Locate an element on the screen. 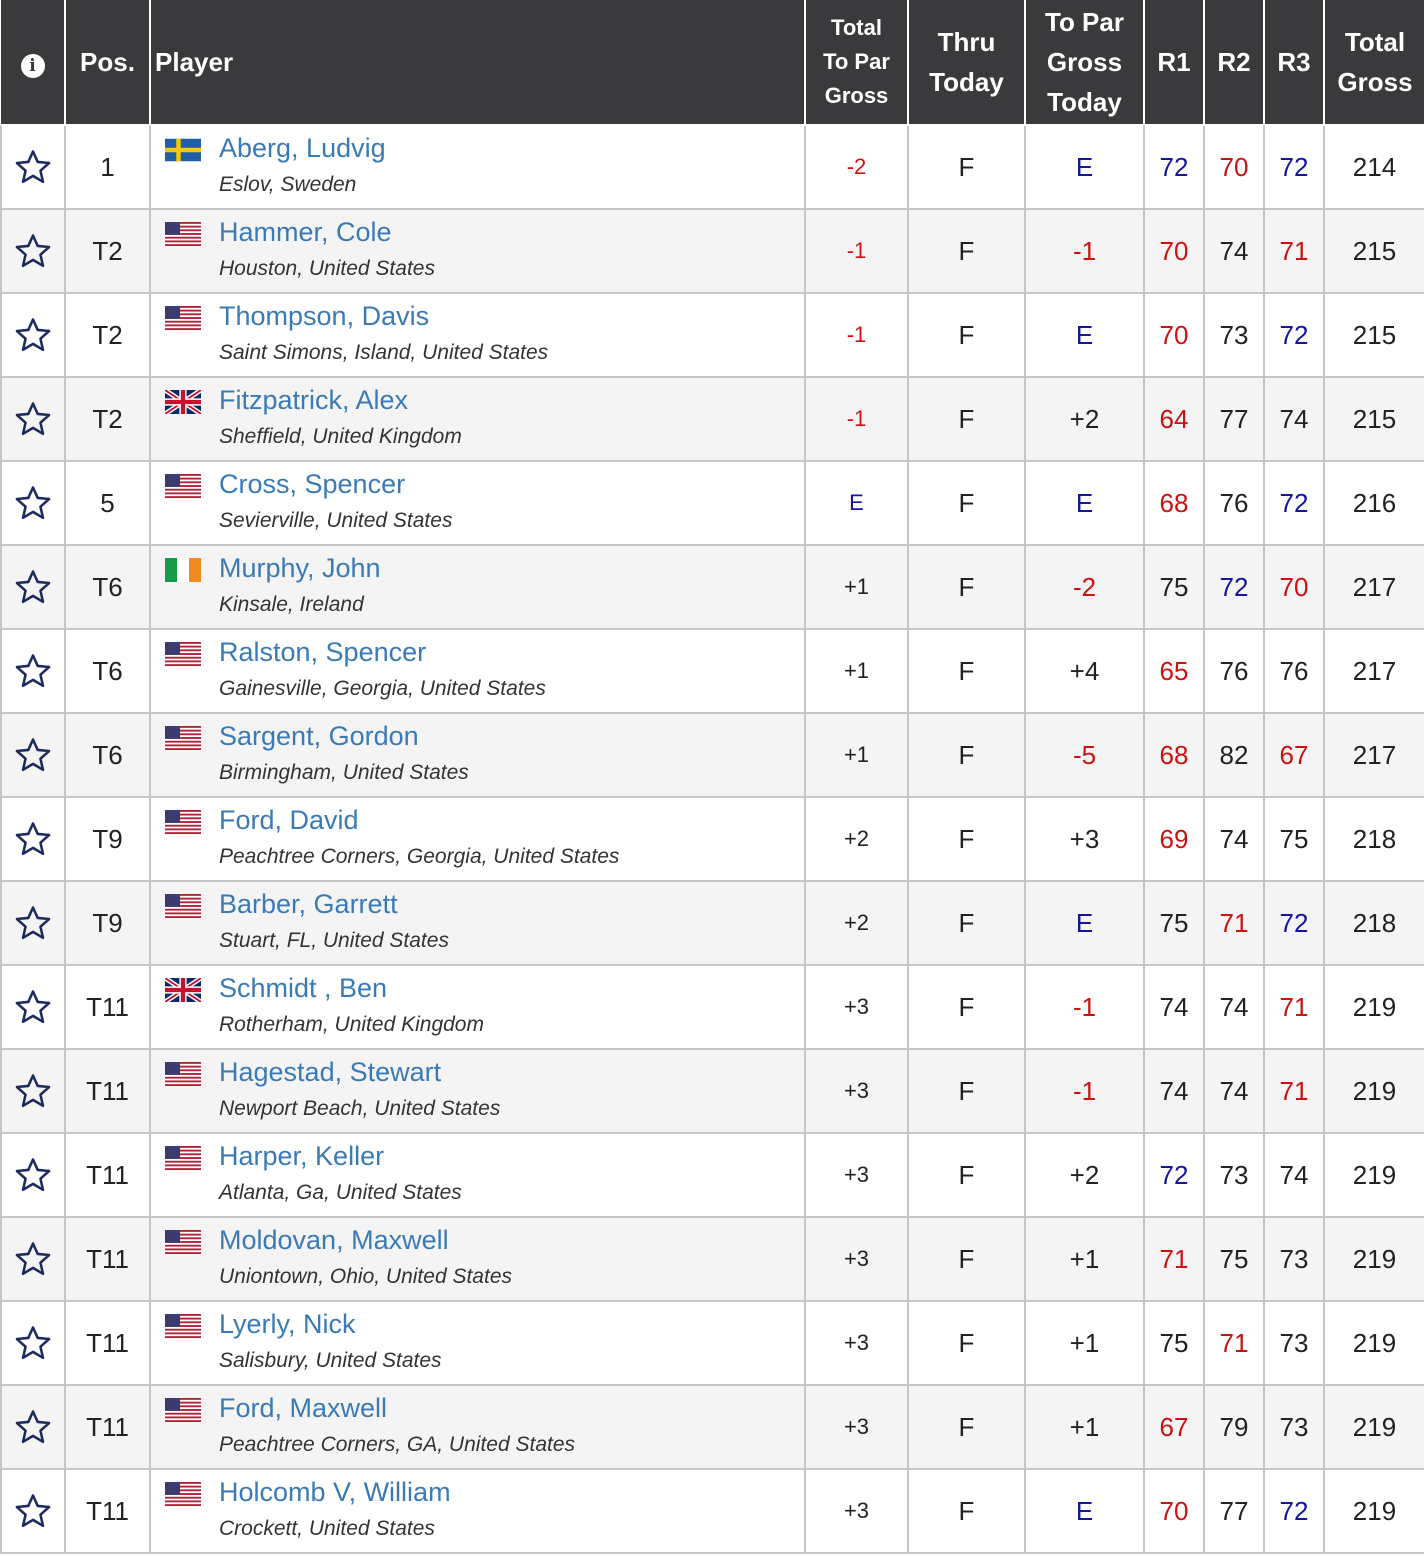 The width and height of the screenshot is (1424, 1556). player-name-link: Thompson, Davis is located at coordinates (324, 316).